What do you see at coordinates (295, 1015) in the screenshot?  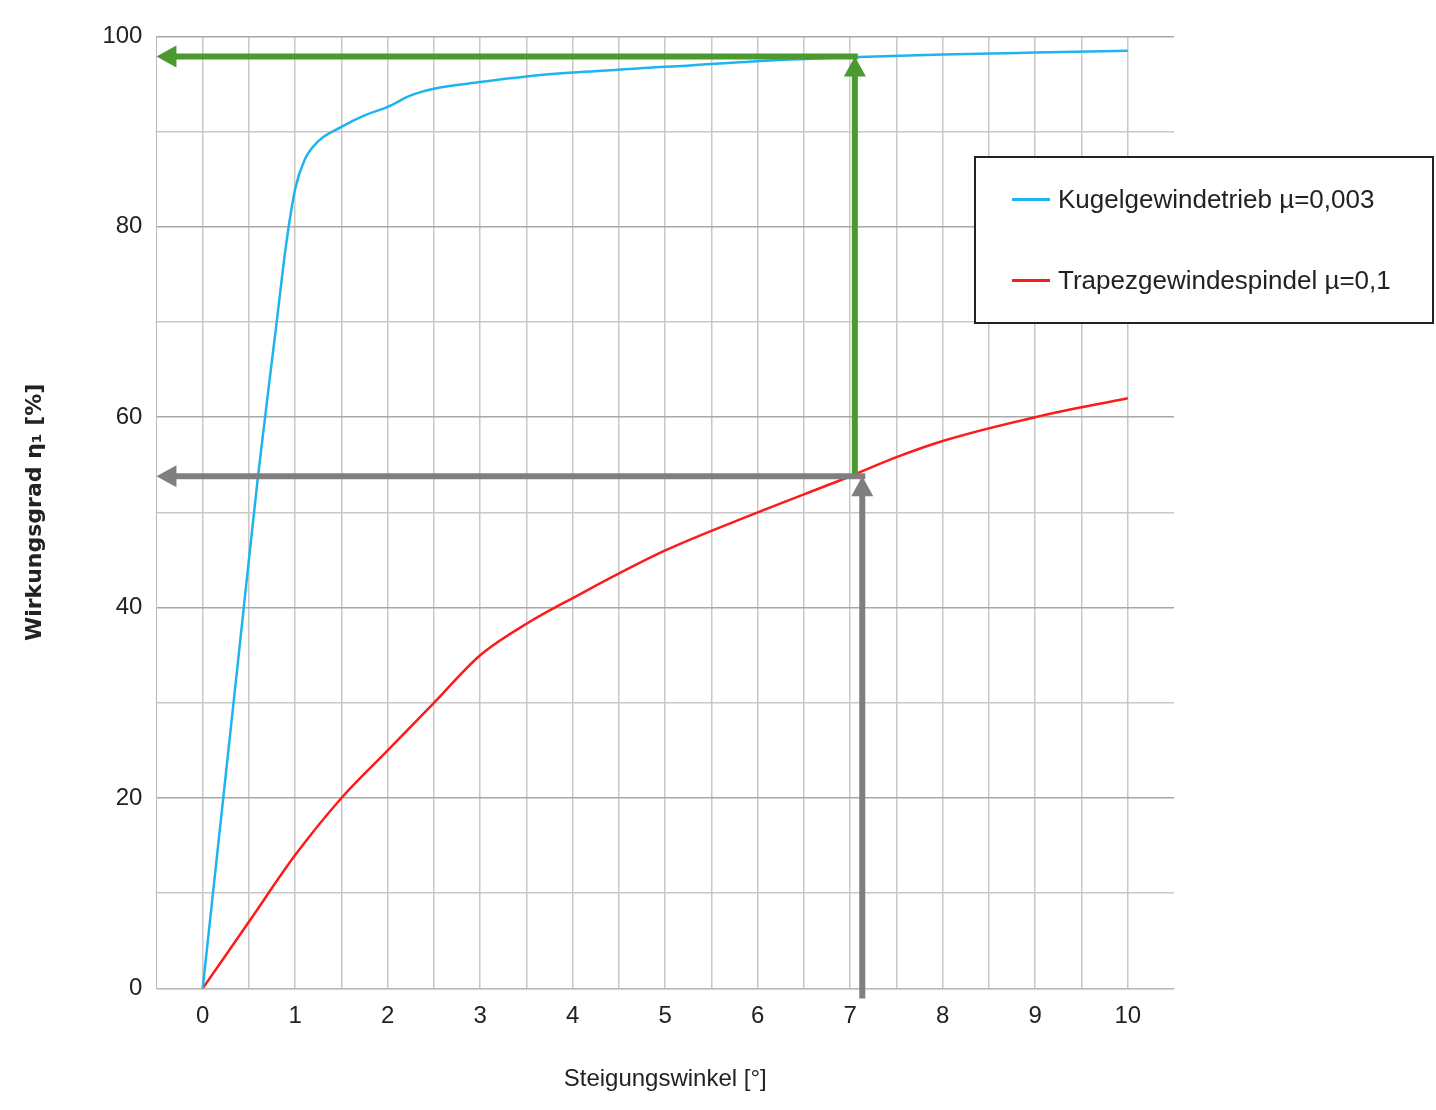 I see `x-tick-label: 1` at bounding box center [295, 1015].